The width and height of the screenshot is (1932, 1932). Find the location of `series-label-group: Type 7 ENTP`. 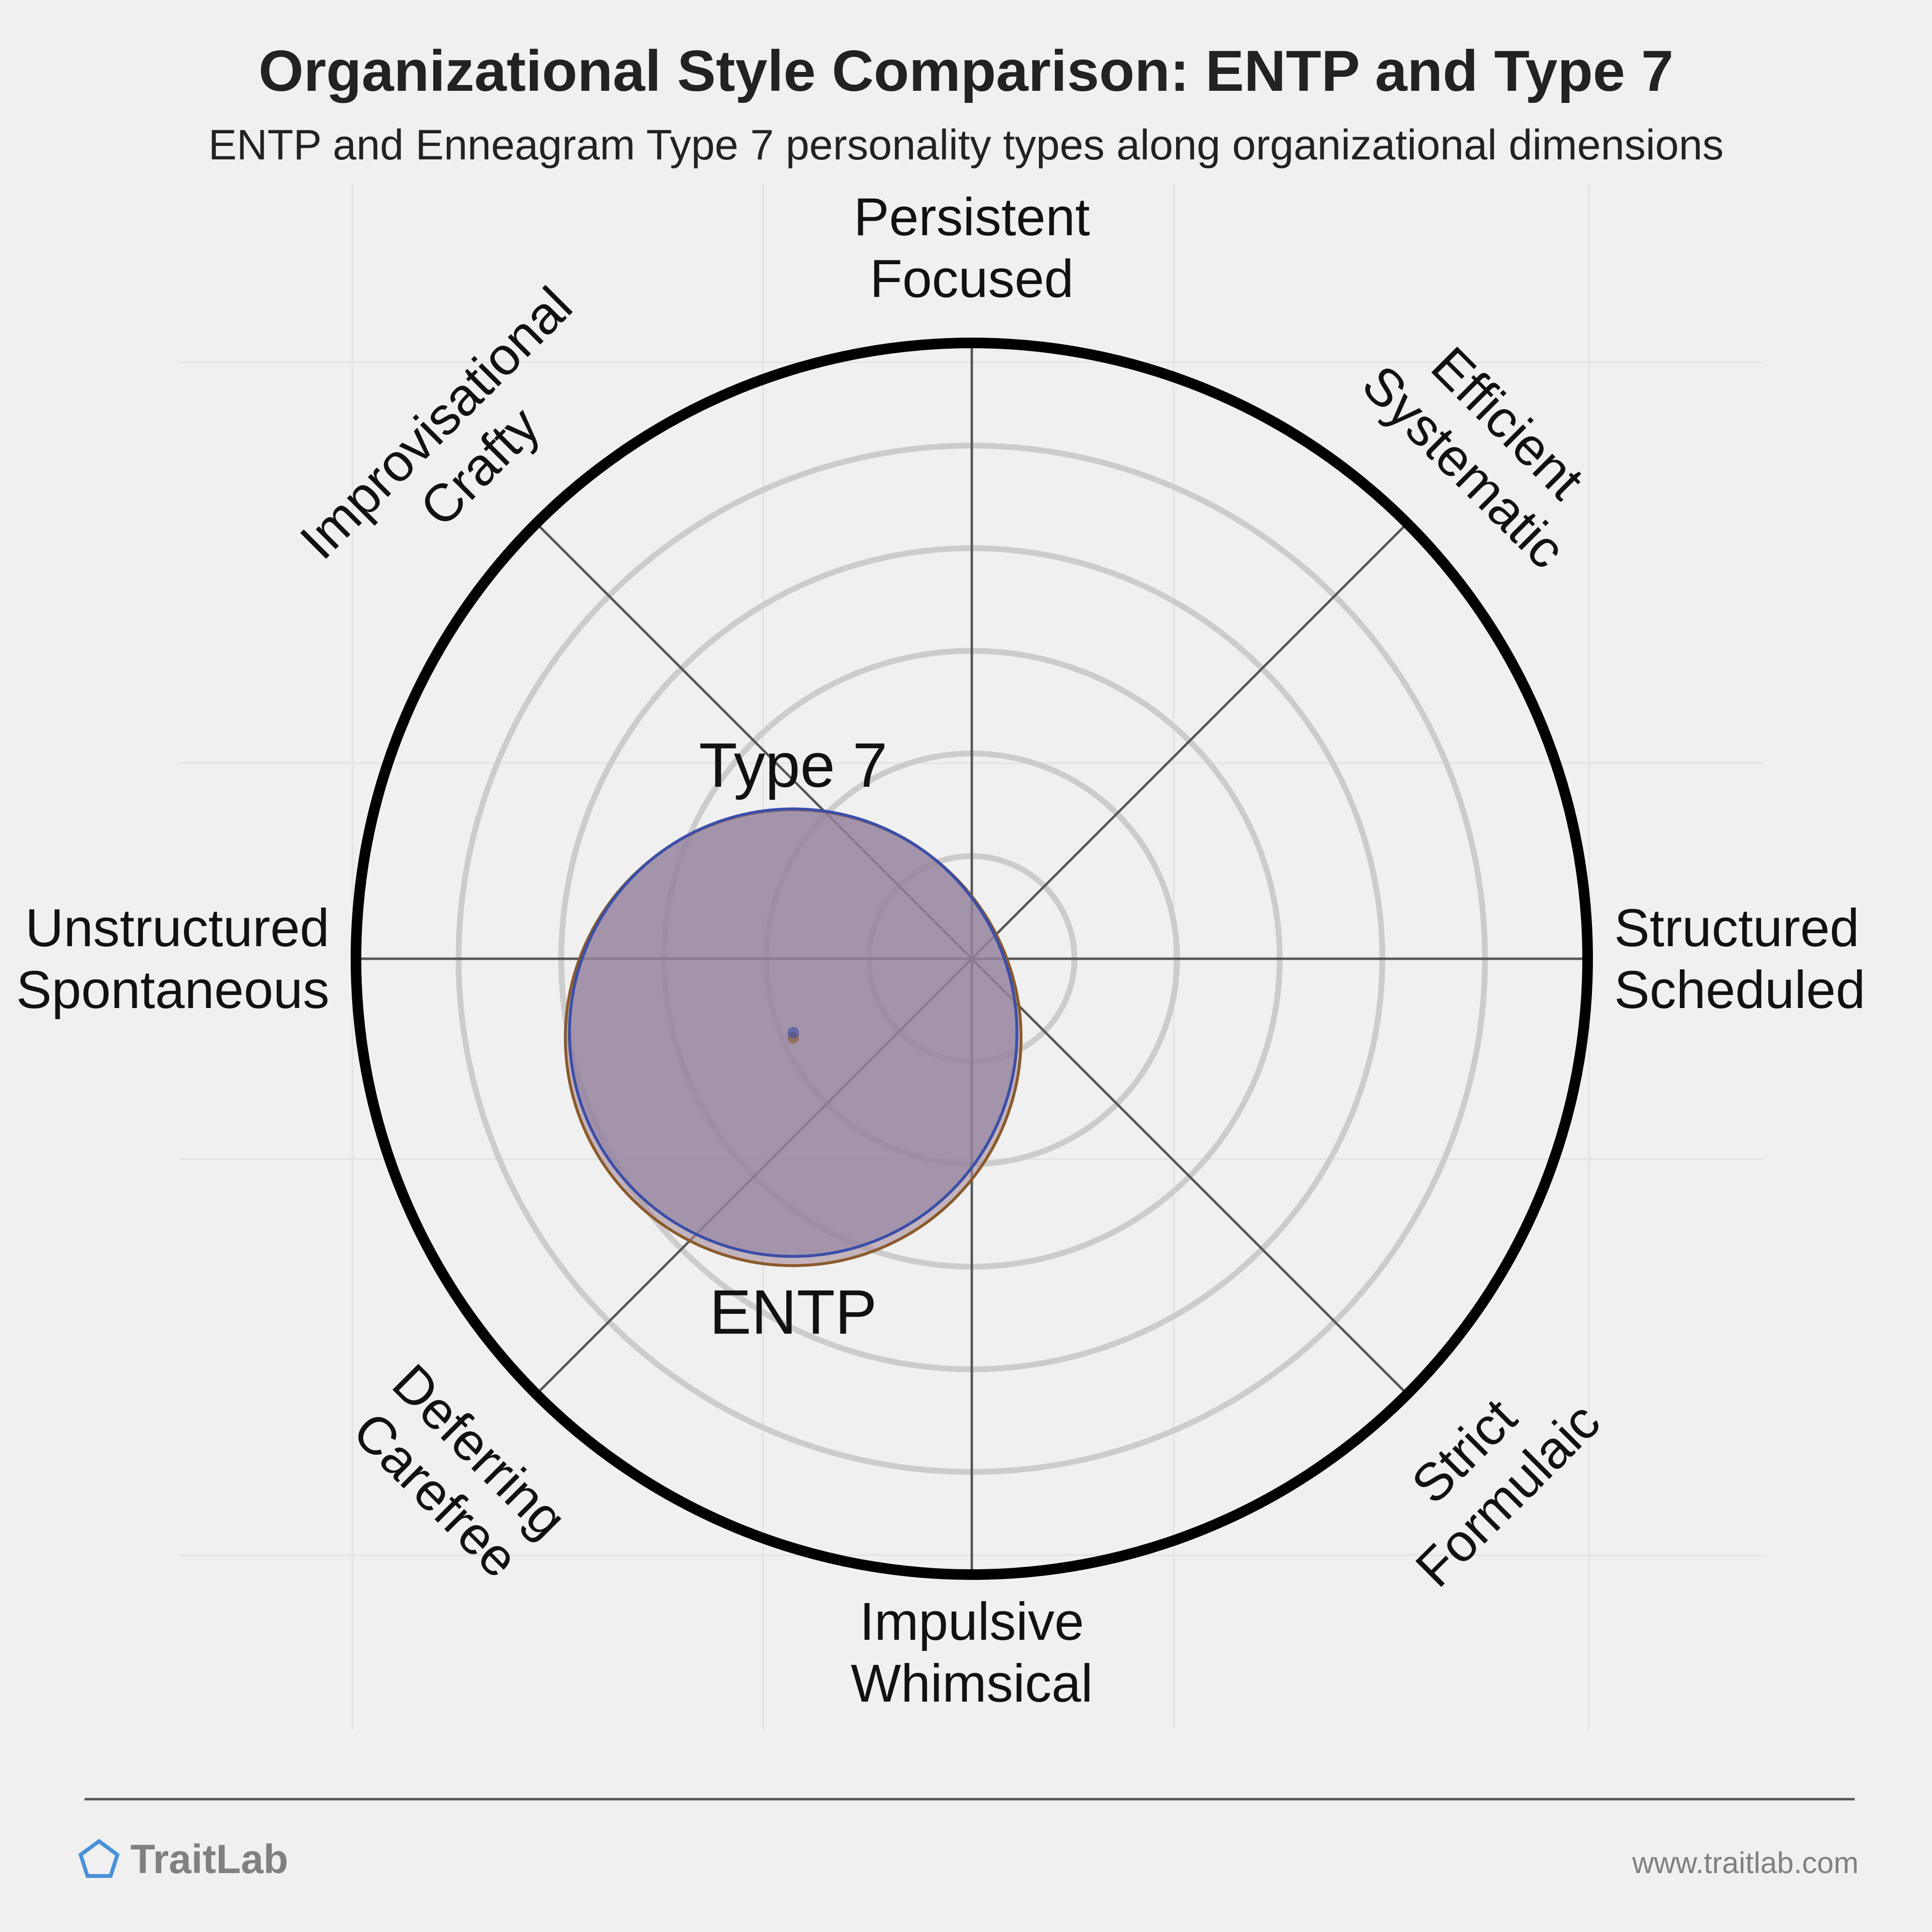

series-label-group: Type 7 ENTP is located at coordinates (793, 1038).